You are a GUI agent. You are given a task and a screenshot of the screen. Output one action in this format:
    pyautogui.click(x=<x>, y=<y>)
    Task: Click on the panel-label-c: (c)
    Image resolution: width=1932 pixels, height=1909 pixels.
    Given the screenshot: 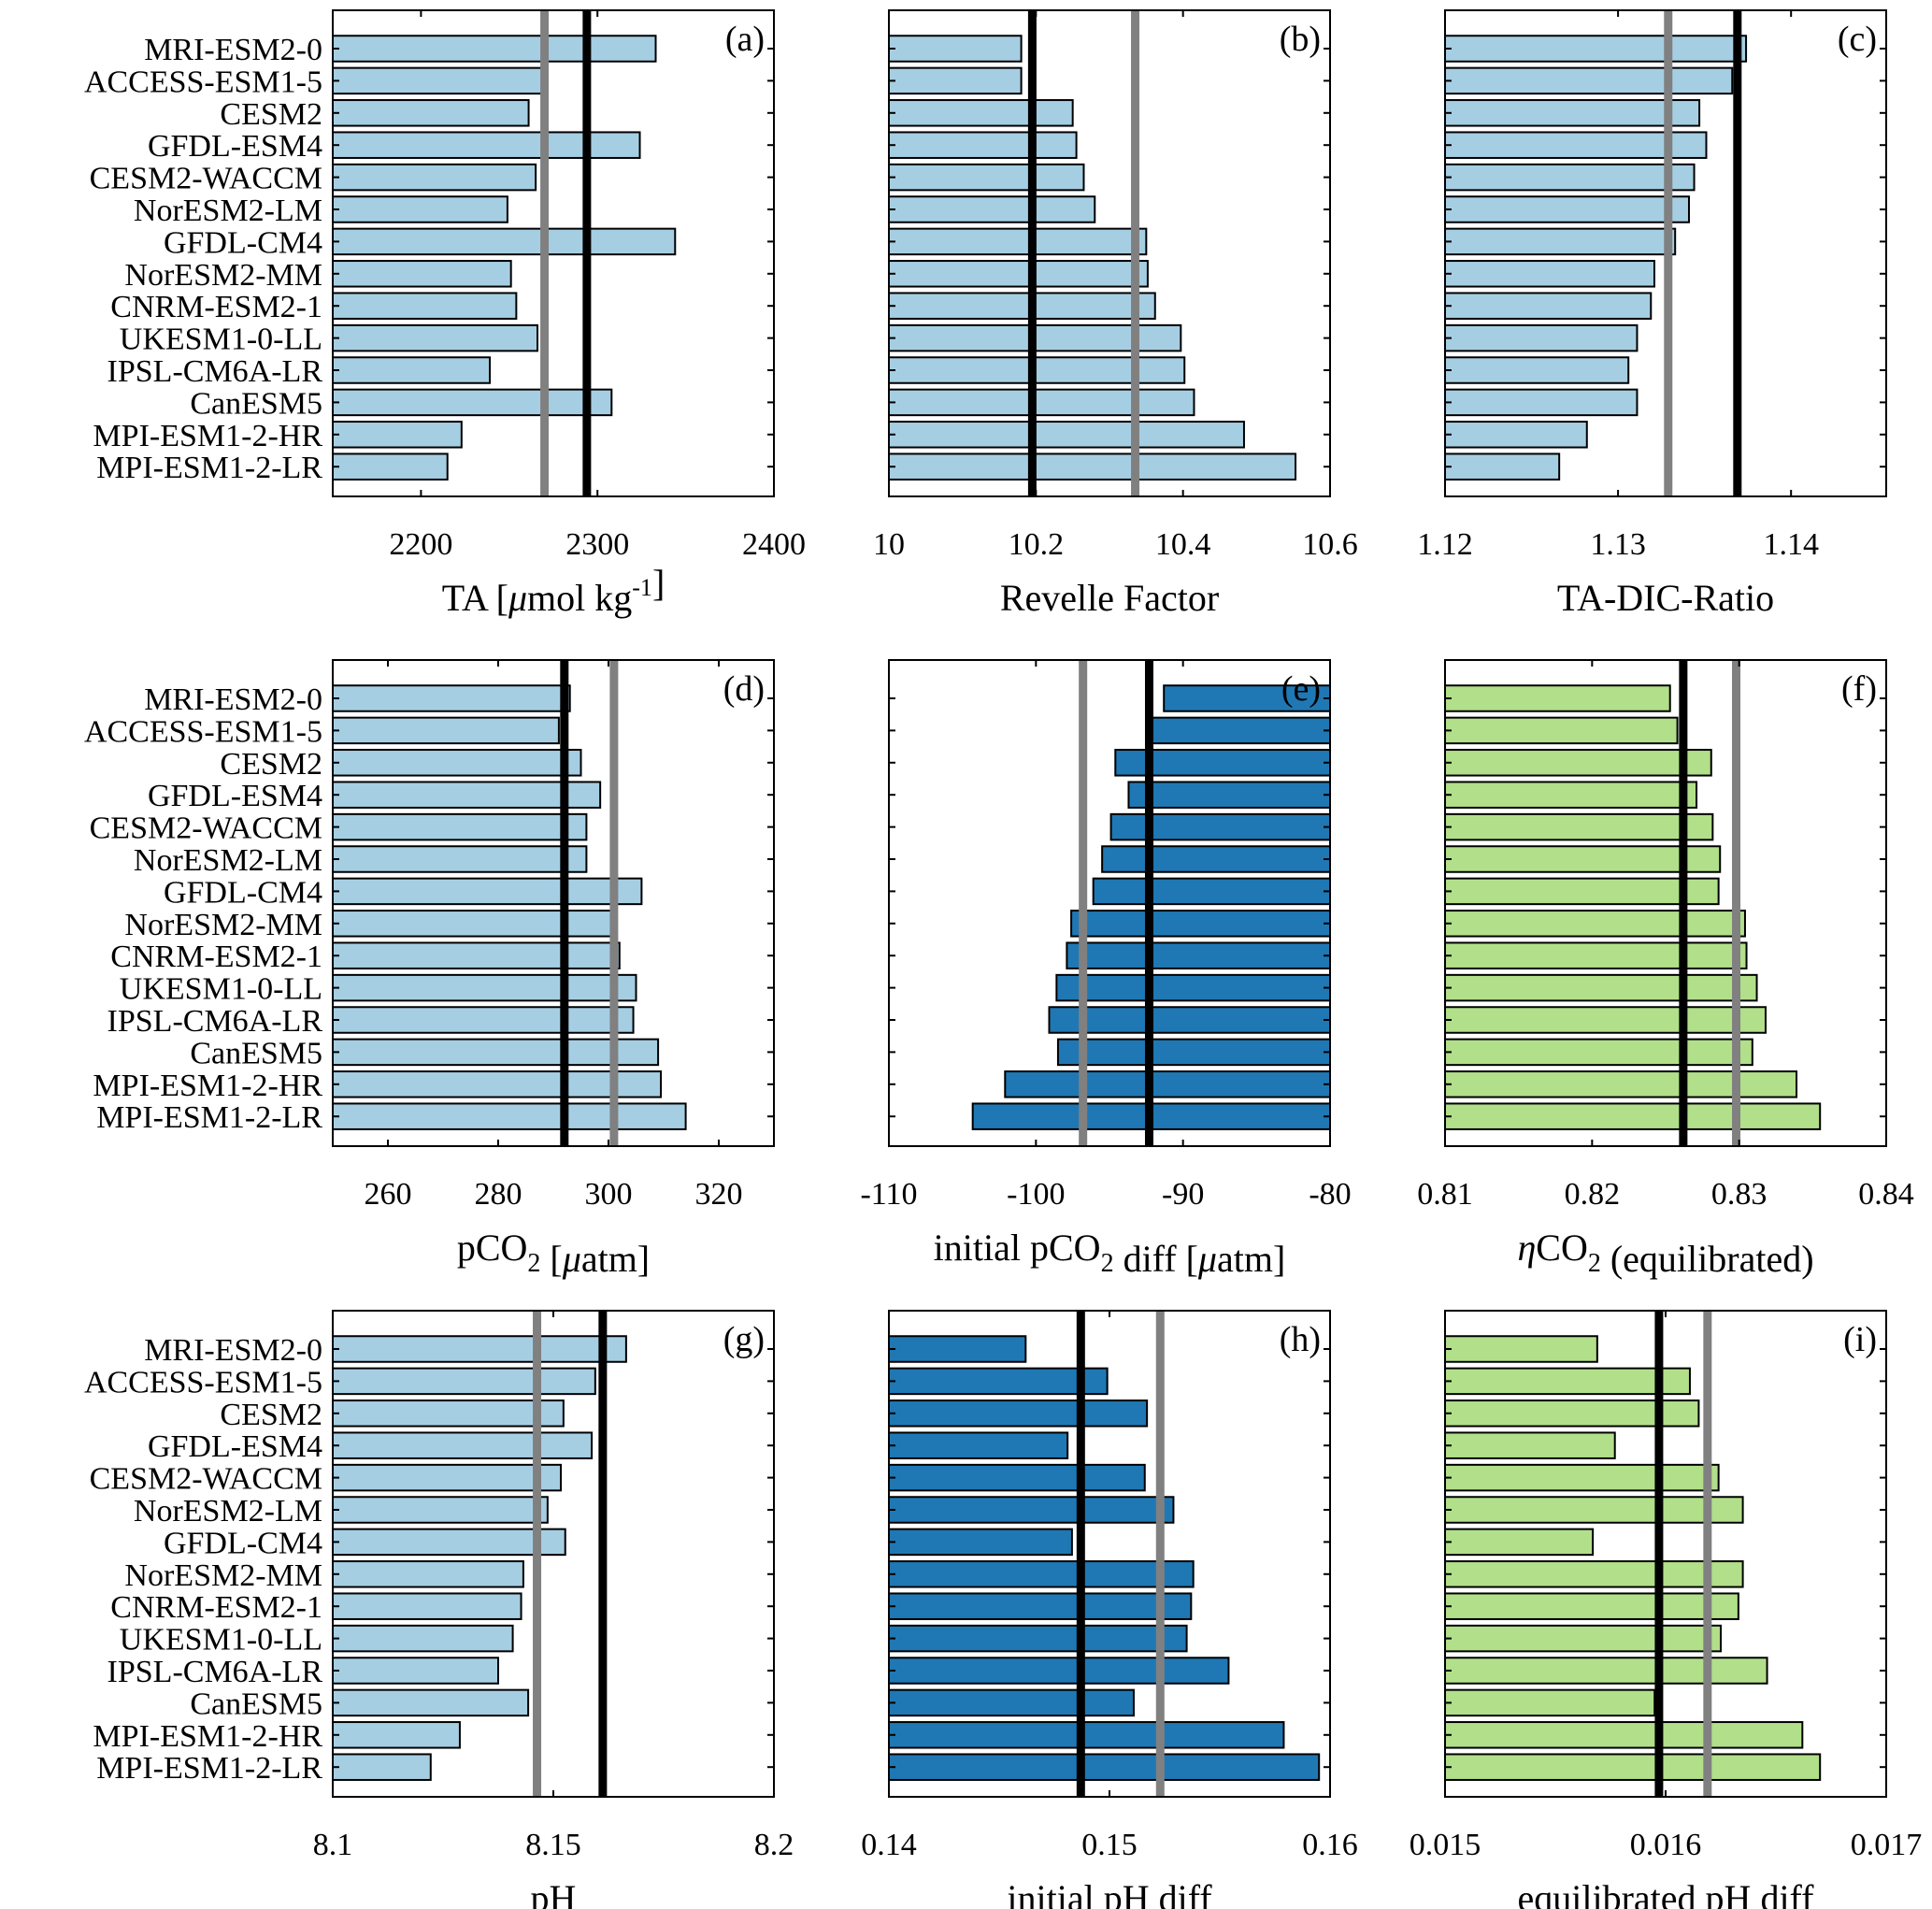 What is the action you would take?
    pyautogui.click(x=1857, y=39)
    